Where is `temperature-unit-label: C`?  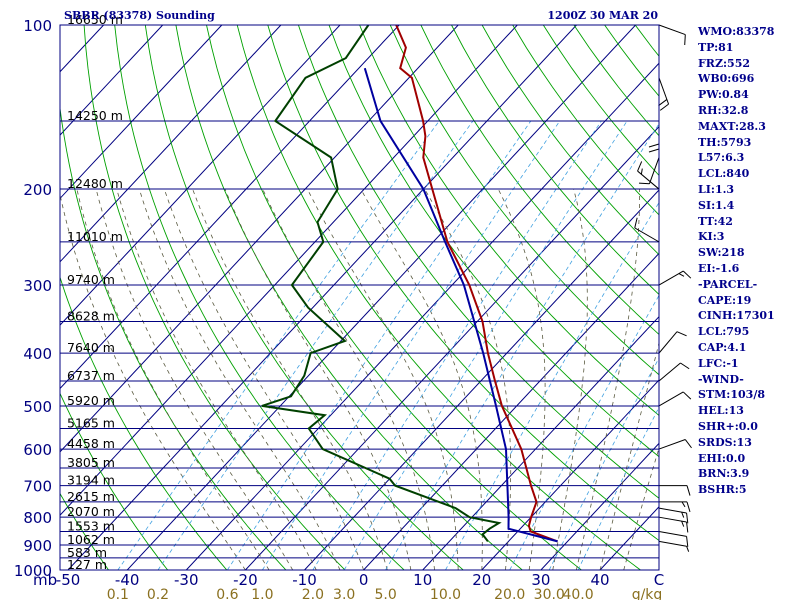 temperature-unit-label: C is located at coordinates (659, 580).